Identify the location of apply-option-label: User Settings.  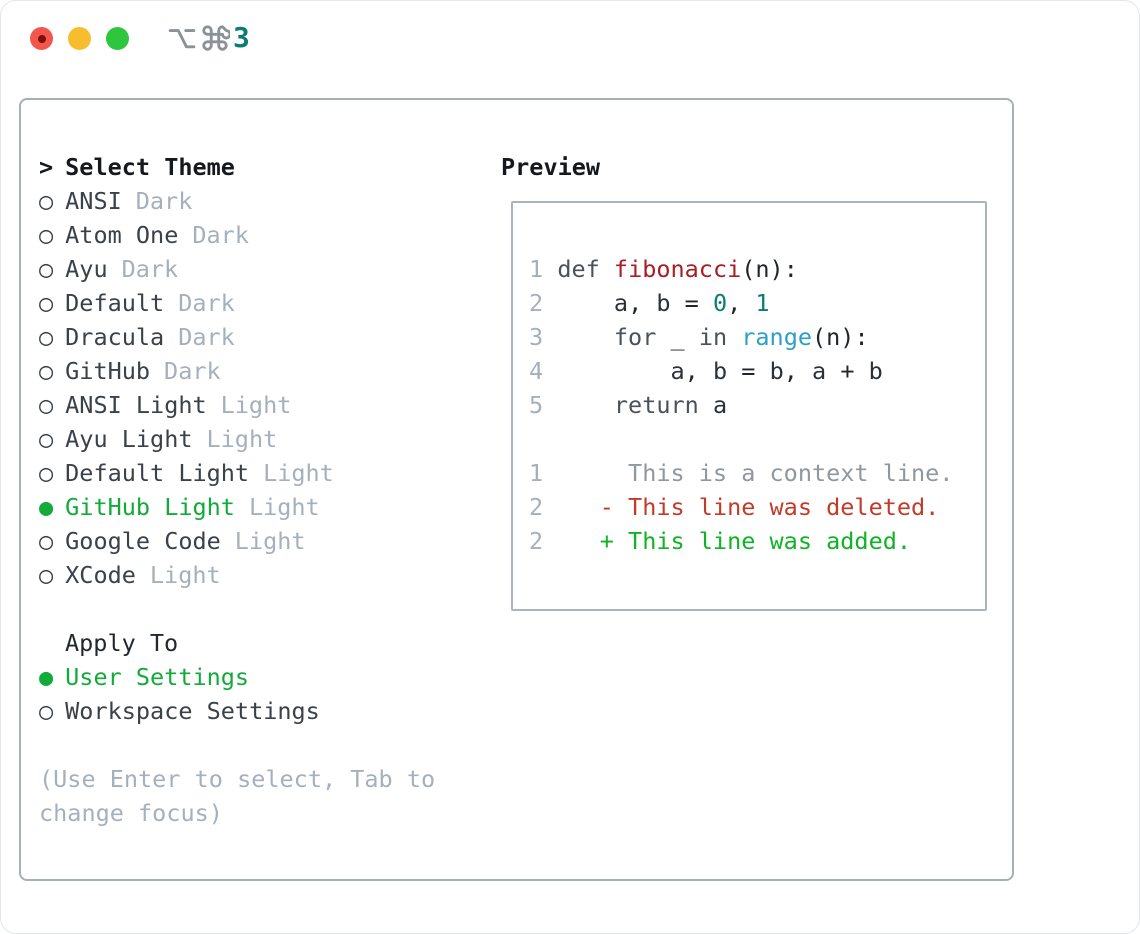
(157, 677).